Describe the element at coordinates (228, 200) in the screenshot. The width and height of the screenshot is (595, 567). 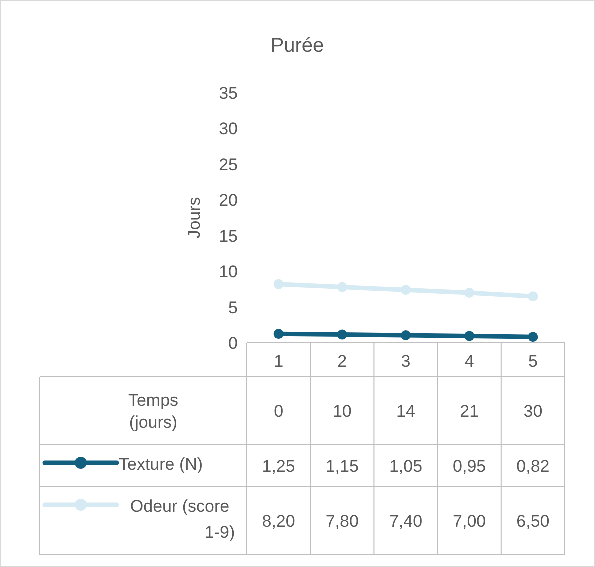
I see `y-tick-label: 20` at that location.